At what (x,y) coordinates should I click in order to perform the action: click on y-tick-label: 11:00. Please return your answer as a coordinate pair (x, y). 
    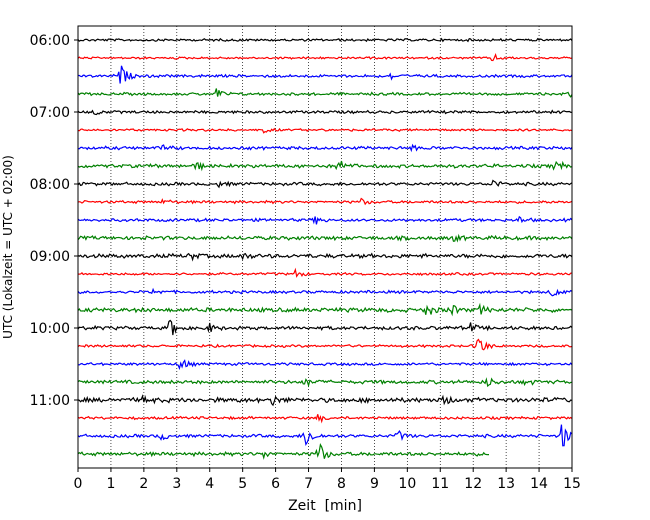
    Looking at the image, I should click on (50, 401).